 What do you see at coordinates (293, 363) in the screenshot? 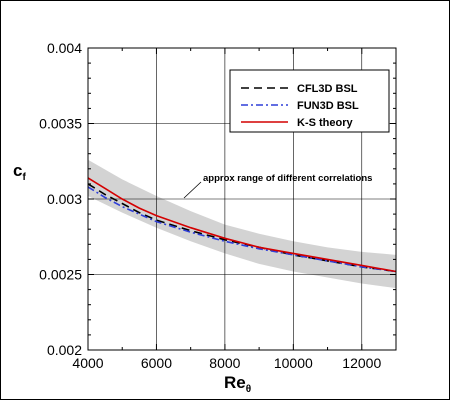
I see `x-tick-label: 10000` at bounding box center [293, 363].